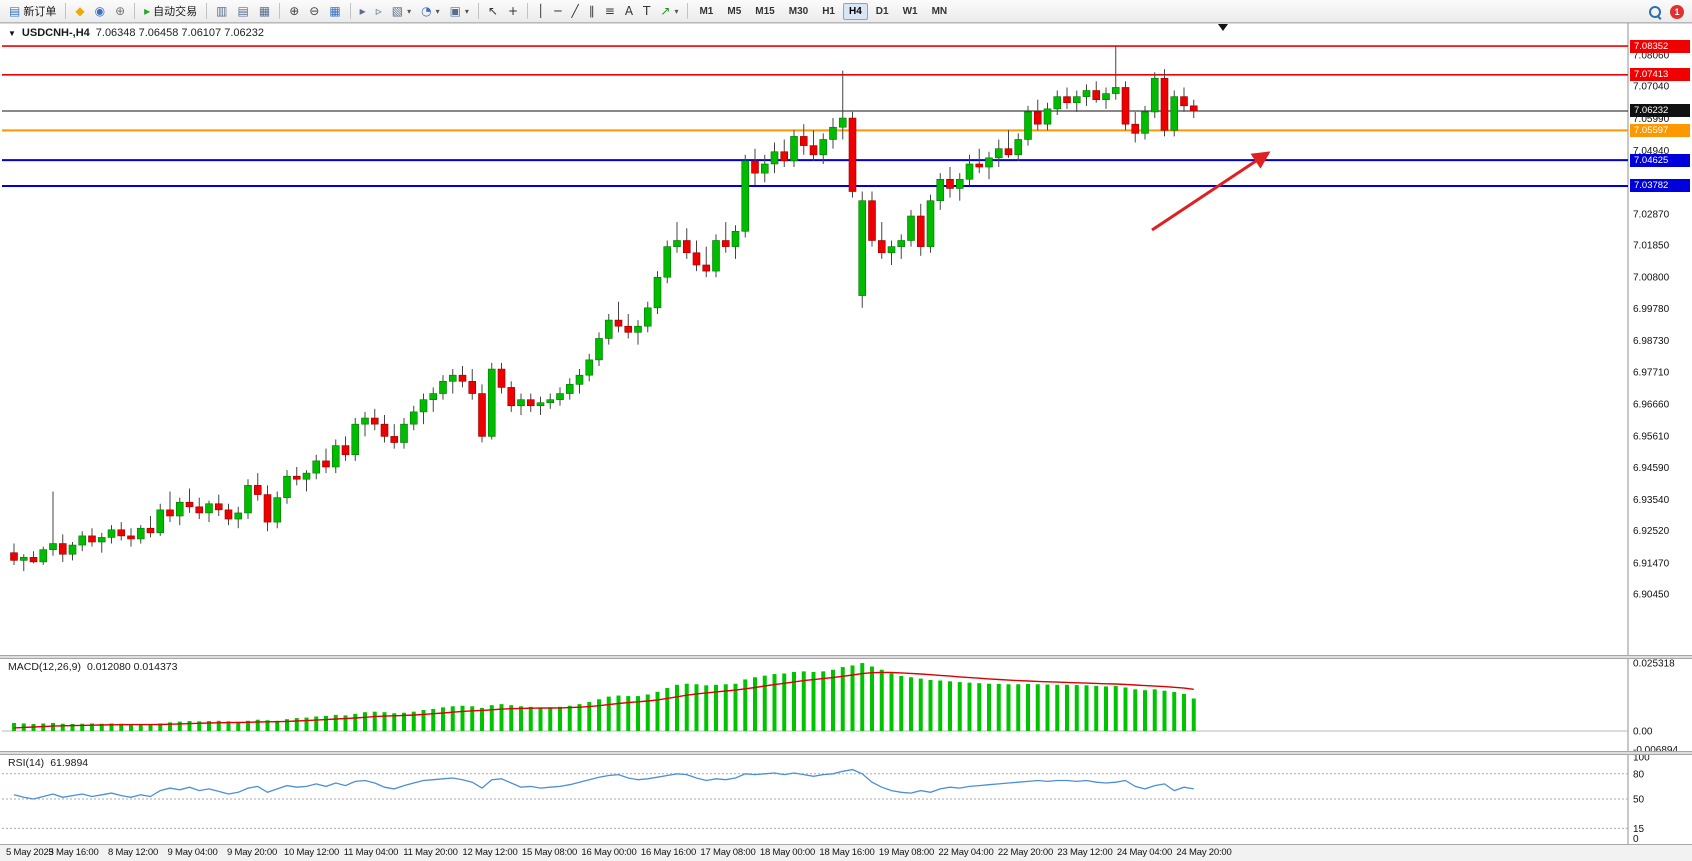 The width and height of the screenshot is (1692, 861). I want to click on rsi-scale-label: 50, so click(1639, 800).